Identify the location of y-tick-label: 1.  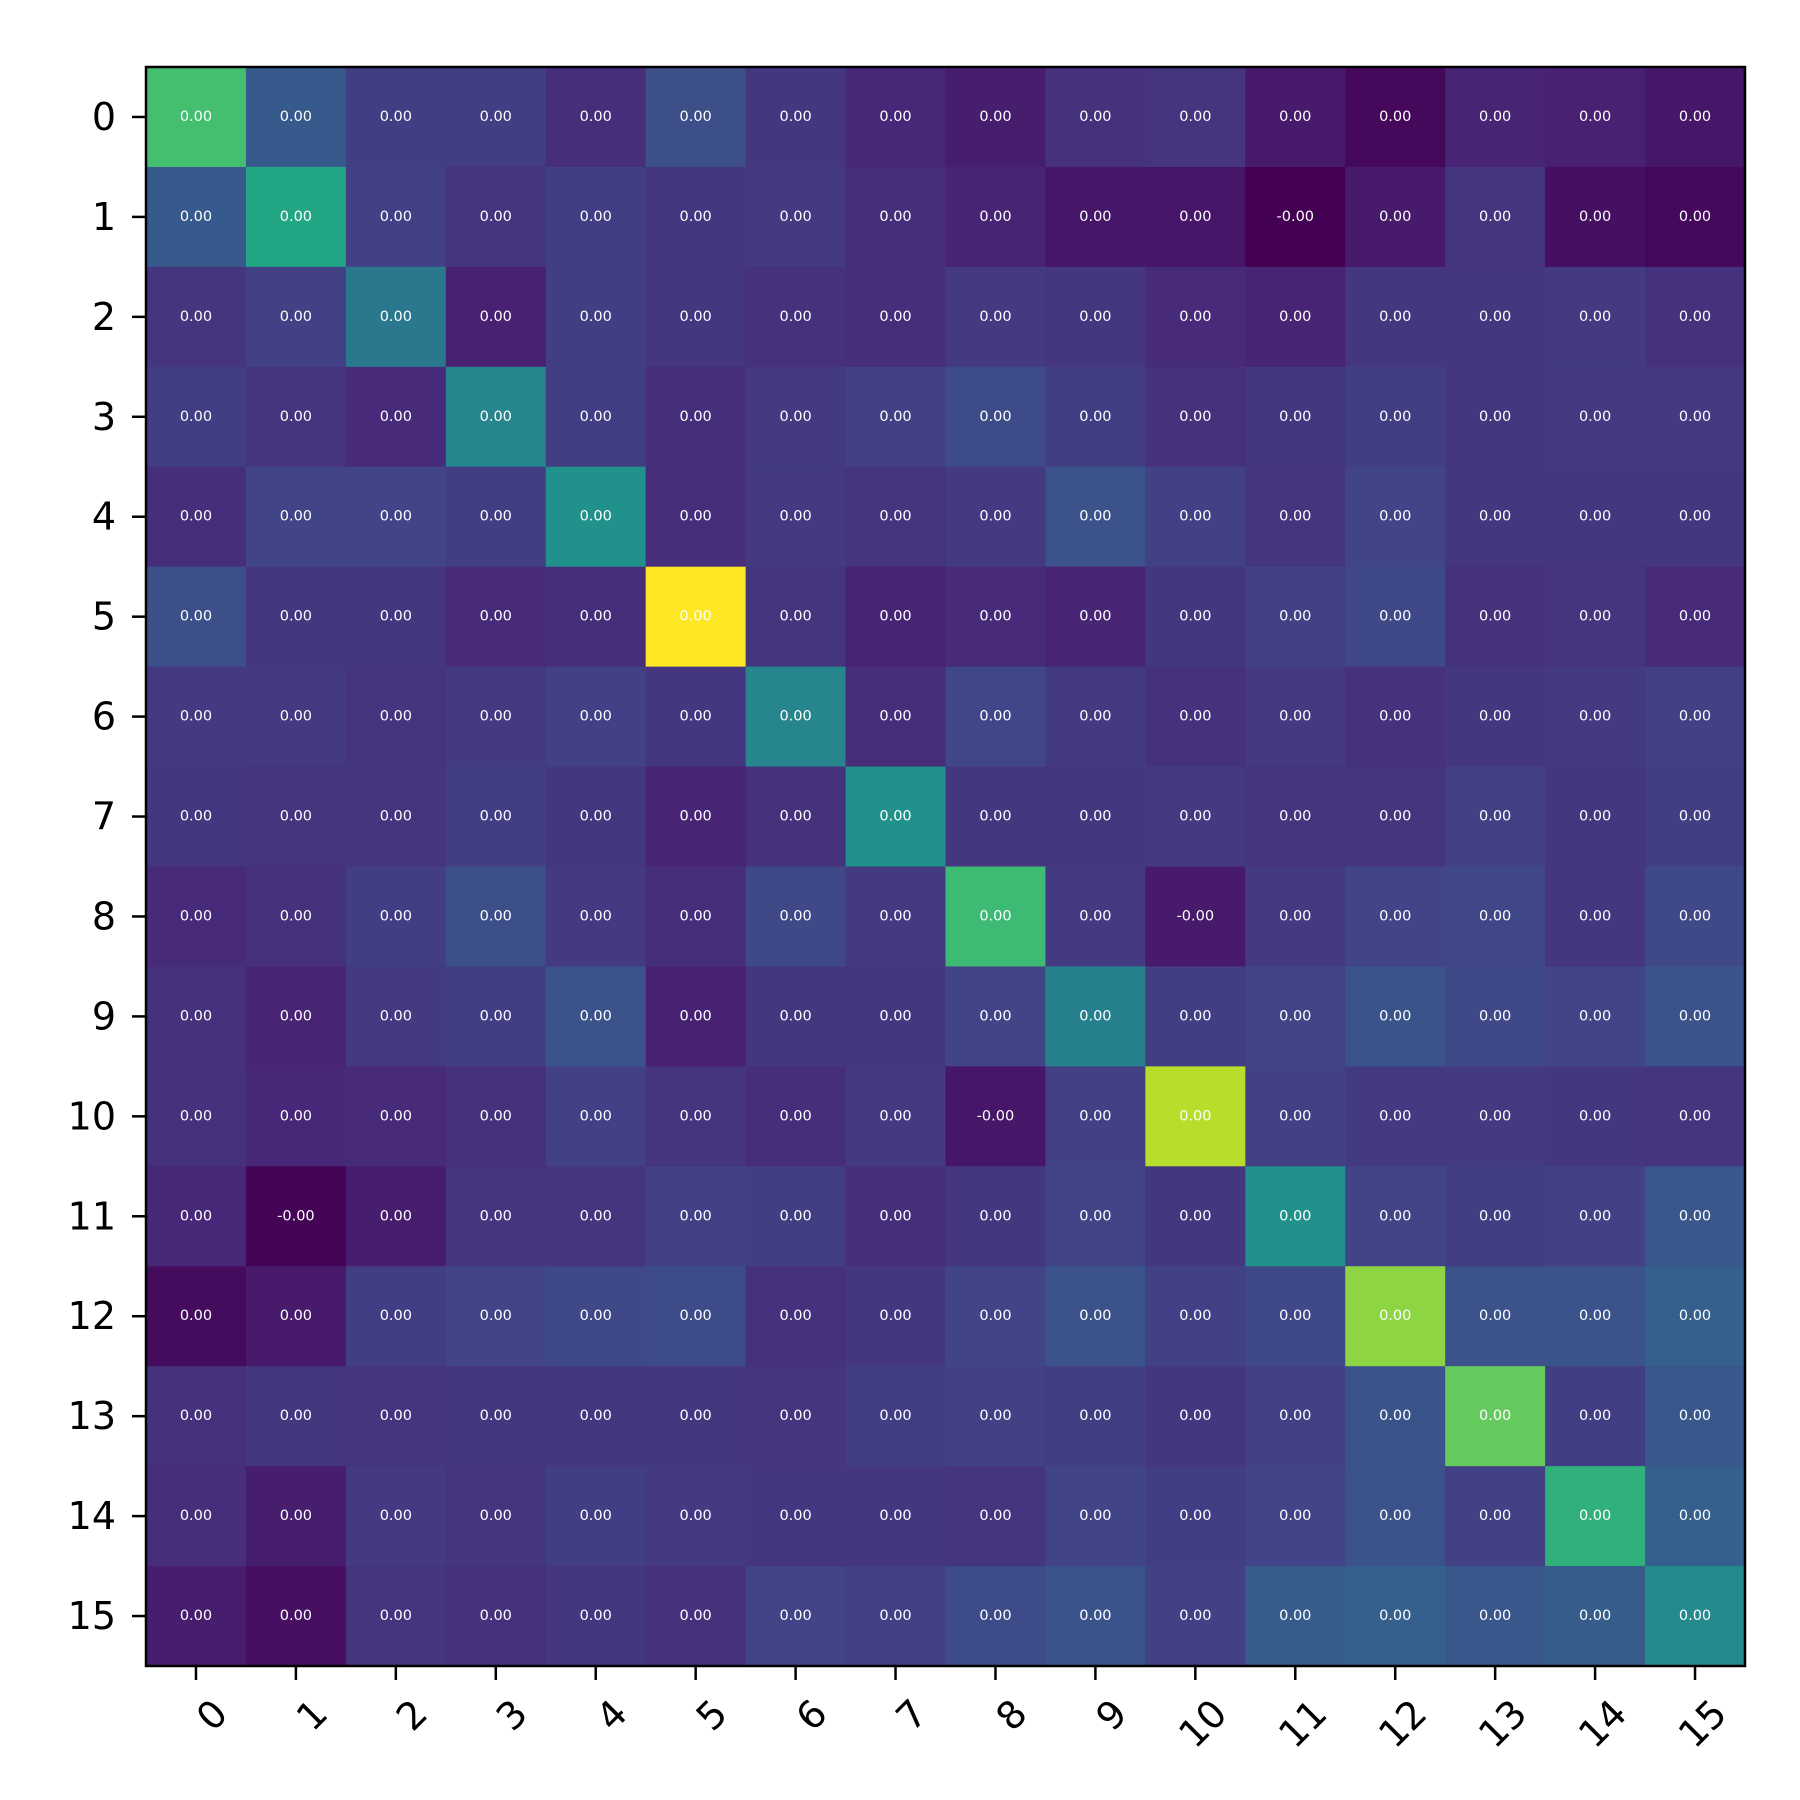
(104, 217).